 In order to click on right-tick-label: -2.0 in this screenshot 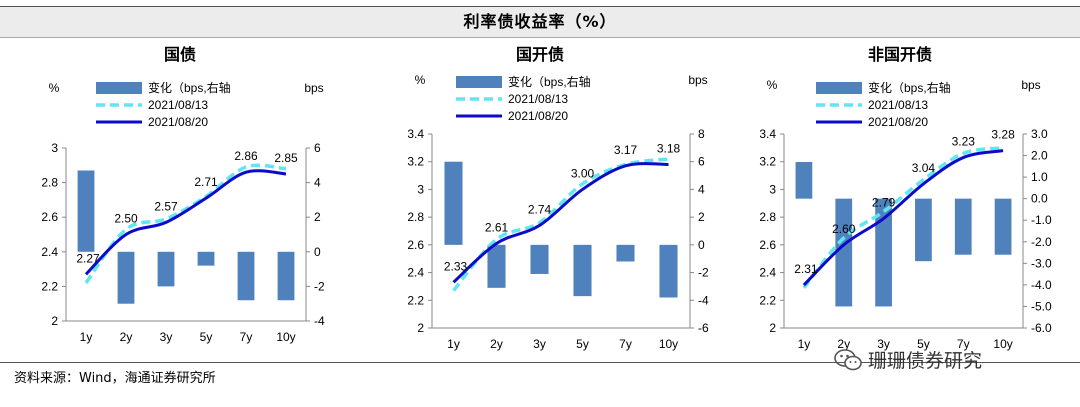, I will do `click(1041, 242)`.